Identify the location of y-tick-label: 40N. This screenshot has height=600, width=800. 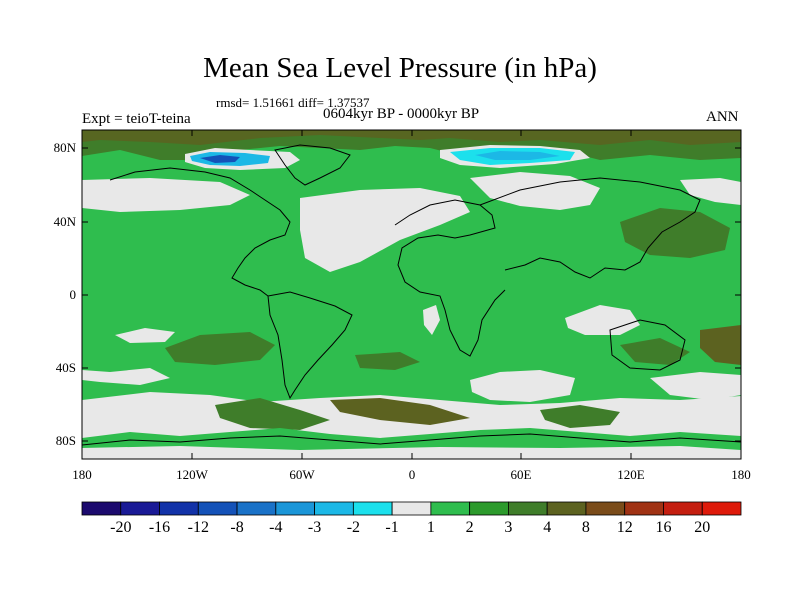
(64, 221).